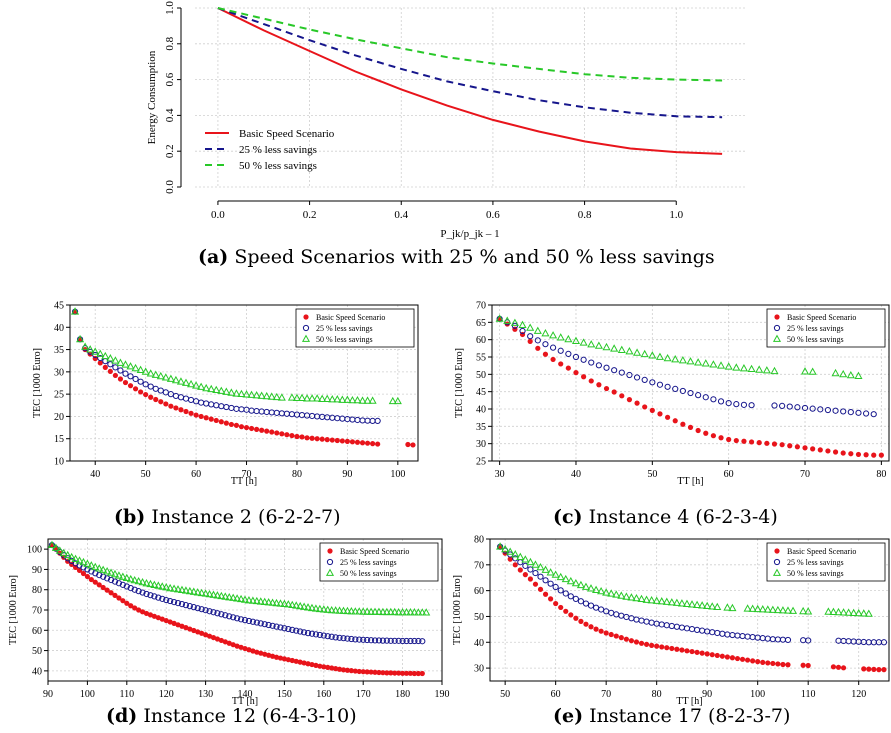  I want to click on legend-label: 50 % less savings, so click(815, 339).